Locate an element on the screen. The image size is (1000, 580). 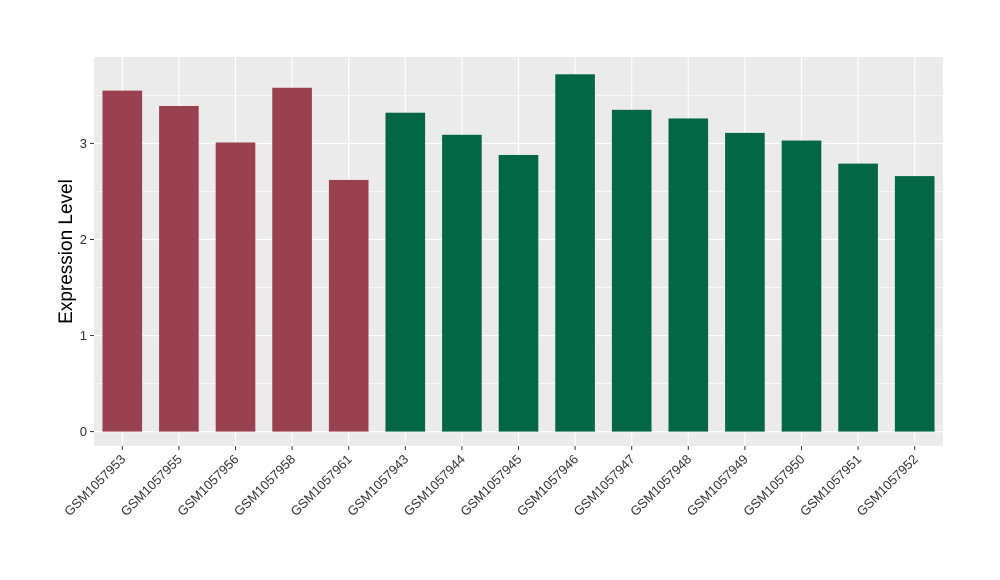
y-axis-ticks: 0 1 2 3 is located at coordinates (87, 287).